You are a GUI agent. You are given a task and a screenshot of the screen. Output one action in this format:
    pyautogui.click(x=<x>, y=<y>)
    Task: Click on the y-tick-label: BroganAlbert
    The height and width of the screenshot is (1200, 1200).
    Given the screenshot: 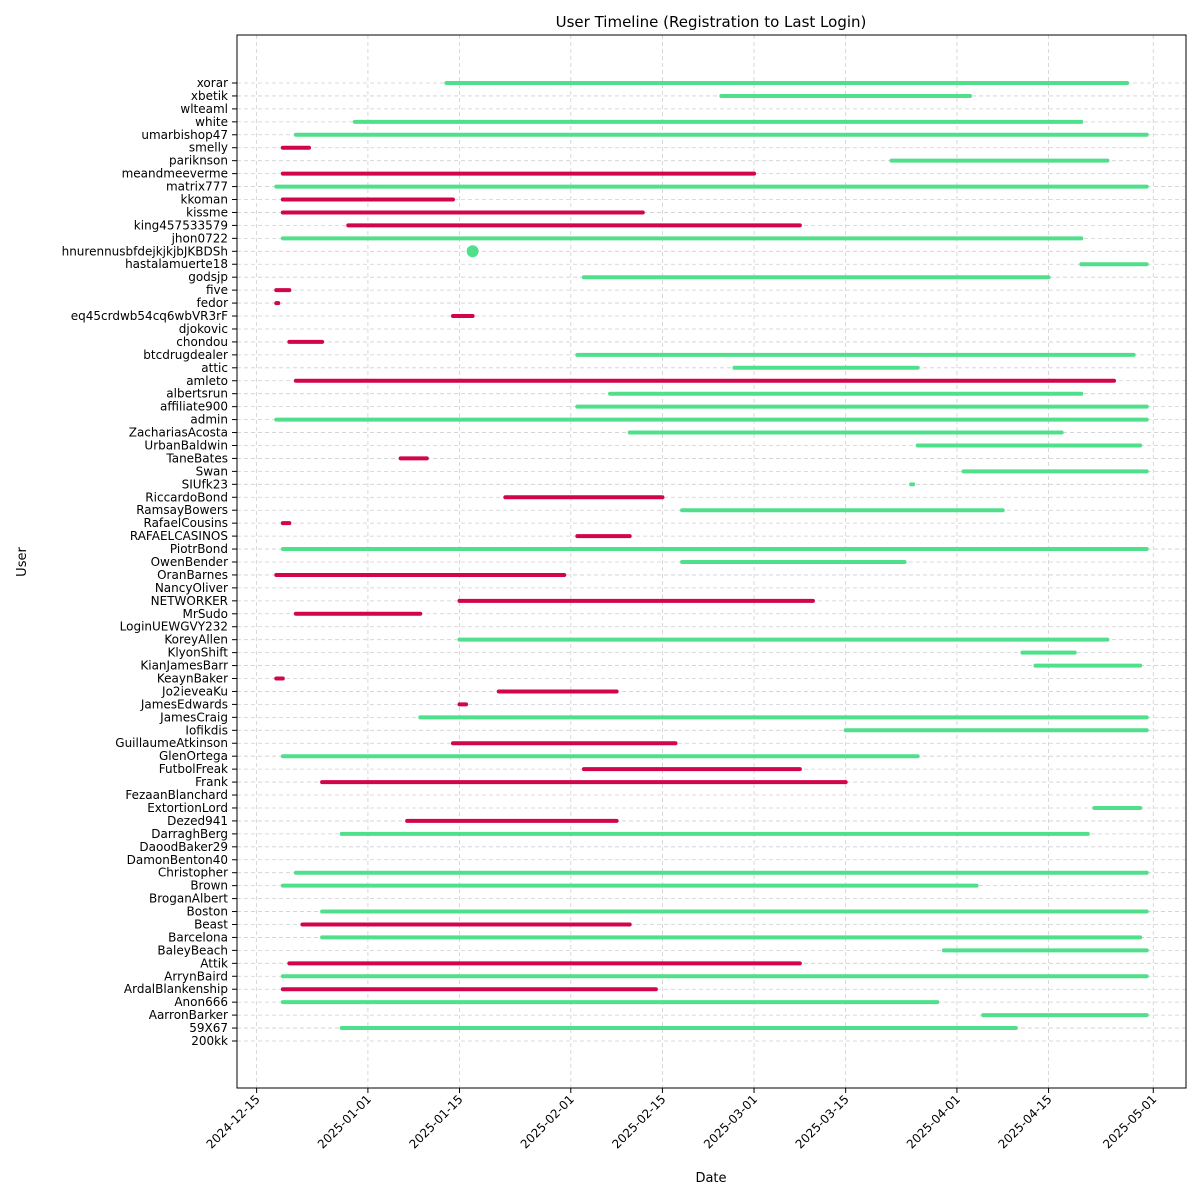 What is the action you would take?
    pyautogui.click(x=188, y=899)
    